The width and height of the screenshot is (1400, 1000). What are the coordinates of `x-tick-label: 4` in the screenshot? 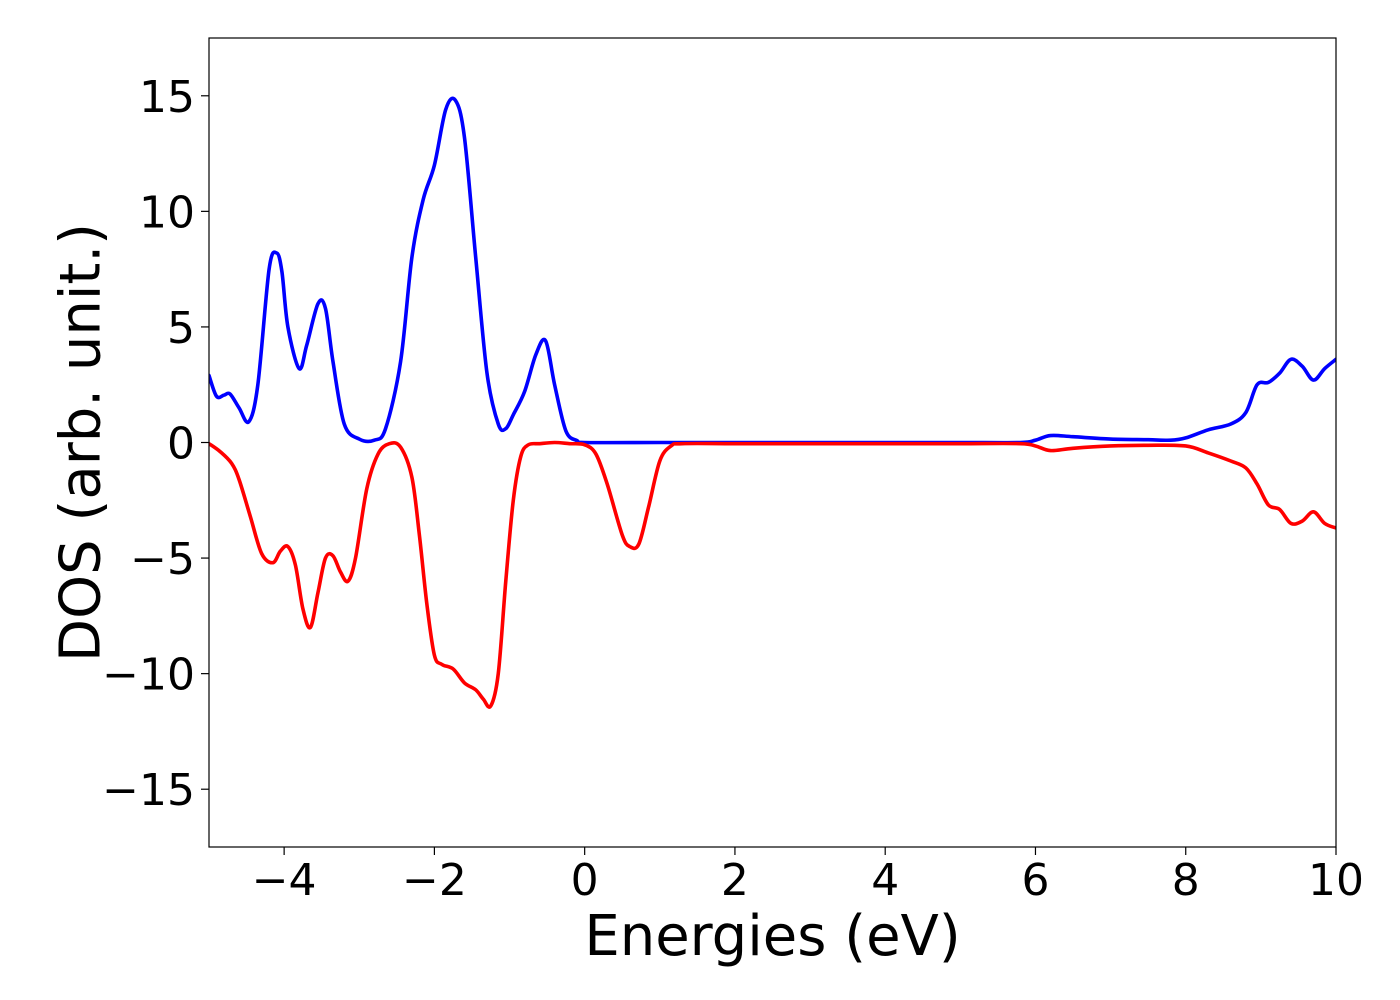 It's located at (885, 880).